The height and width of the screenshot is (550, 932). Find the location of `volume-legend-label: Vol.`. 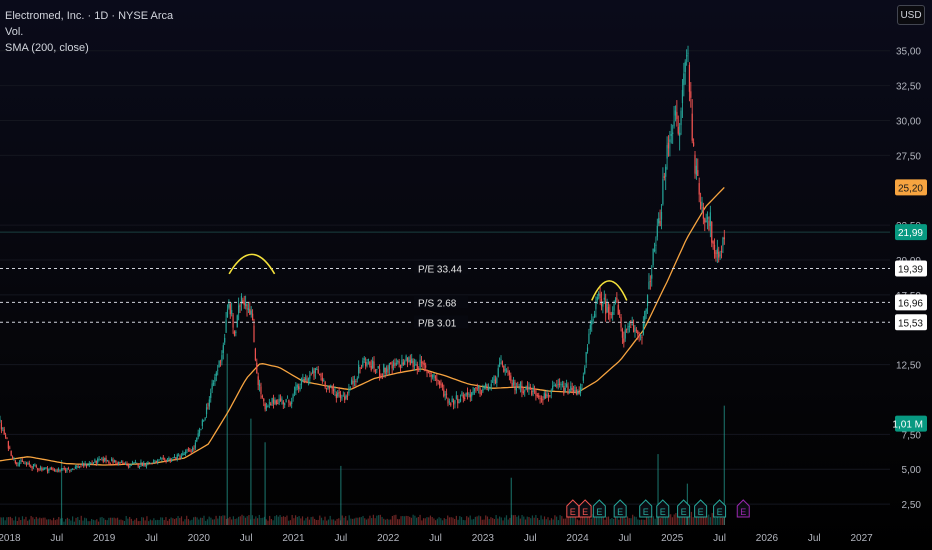

volume-legend-label: Vol. is located at coordinates (14, 32).